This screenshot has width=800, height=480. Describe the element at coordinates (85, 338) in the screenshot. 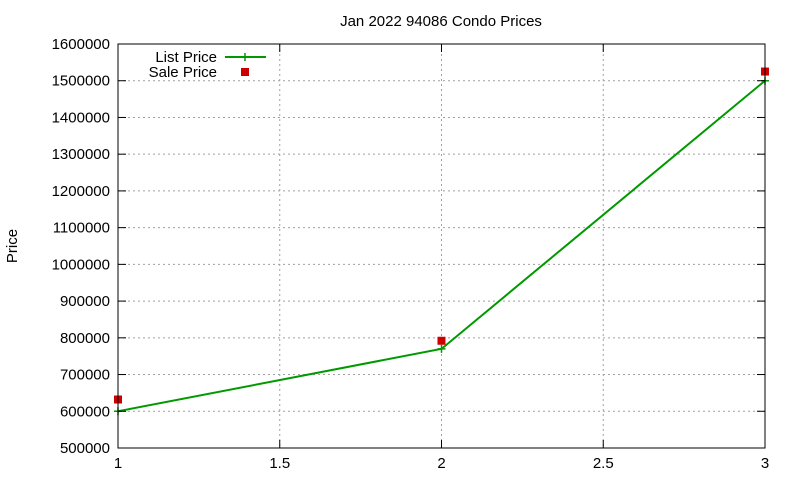

I see `y-tick-label: 800000` at that location.